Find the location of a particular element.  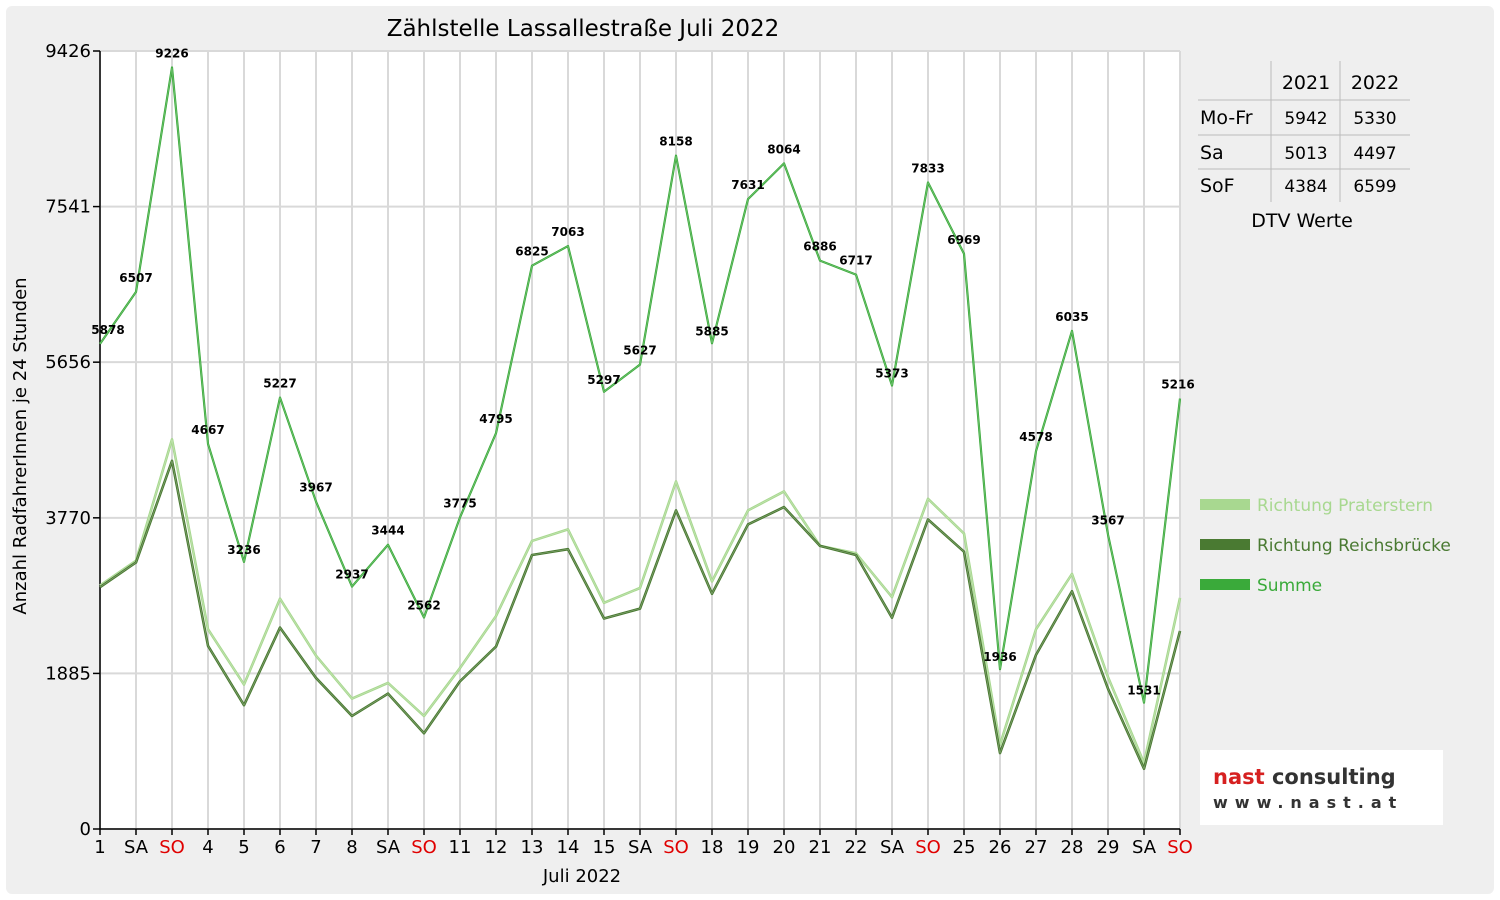

x-tick-label: 26 is located at coordinates (1000, 847).